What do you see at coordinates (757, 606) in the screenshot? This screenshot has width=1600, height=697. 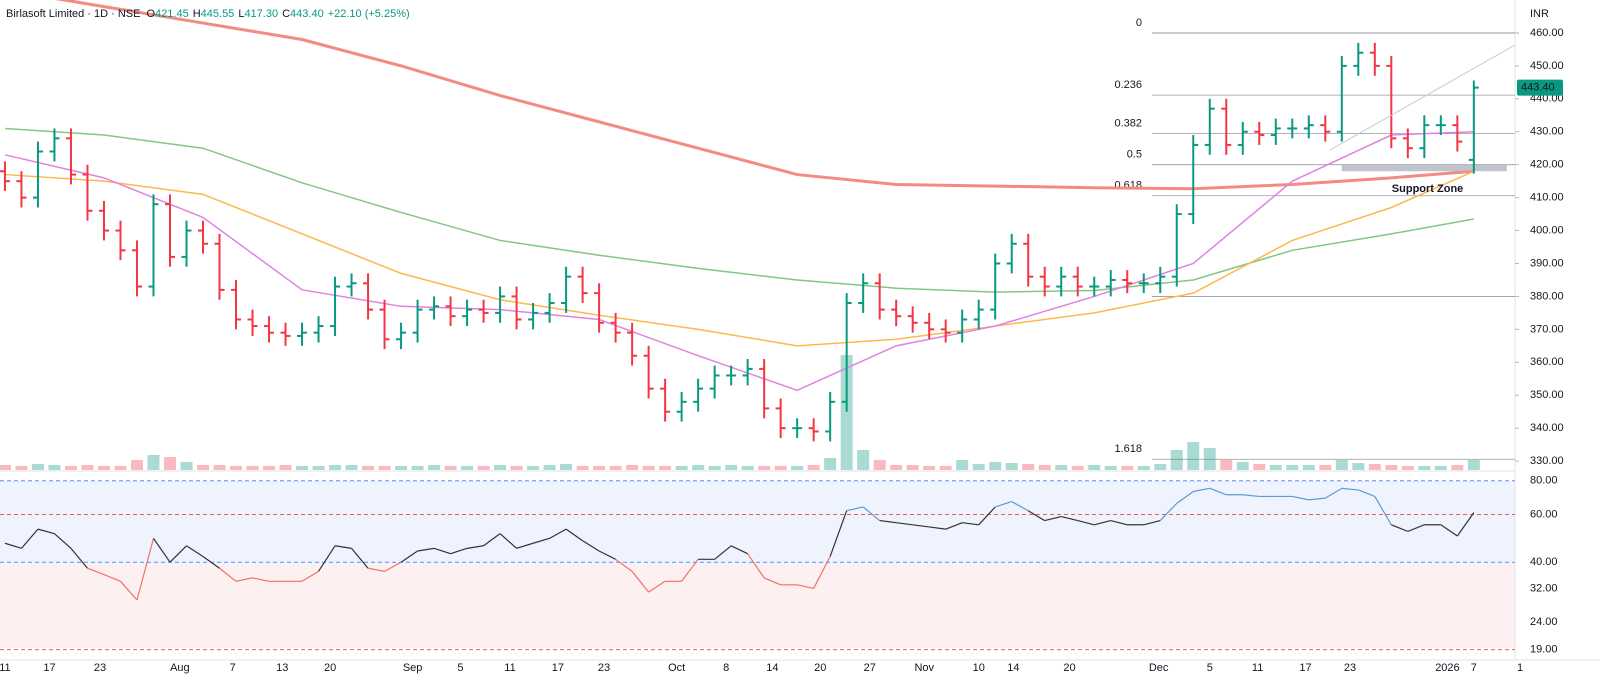 I see `rsi-lower-band` at bounding box center [757, 606].